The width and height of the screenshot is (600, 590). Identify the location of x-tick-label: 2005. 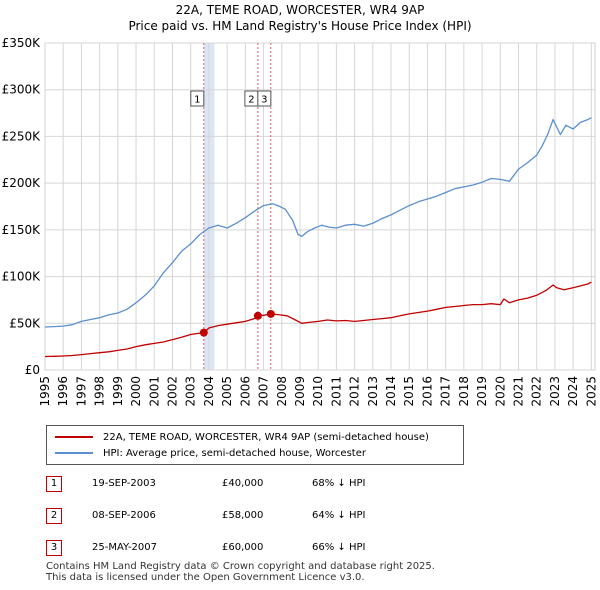
(227, 391).